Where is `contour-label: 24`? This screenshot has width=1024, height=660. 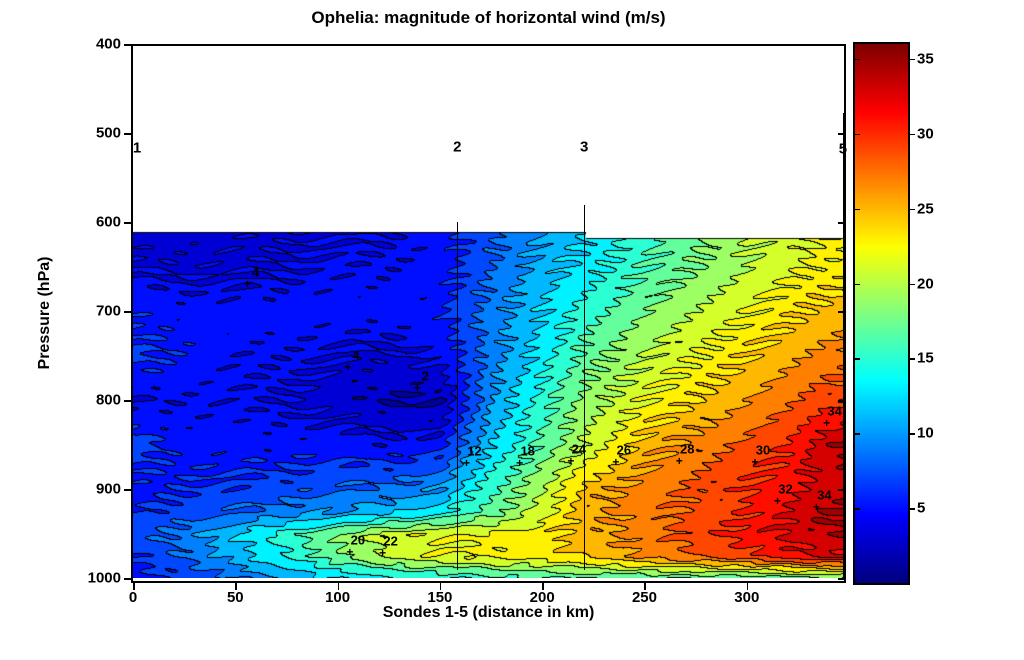
contour-label: 24 is located at coordinates (579, 449).